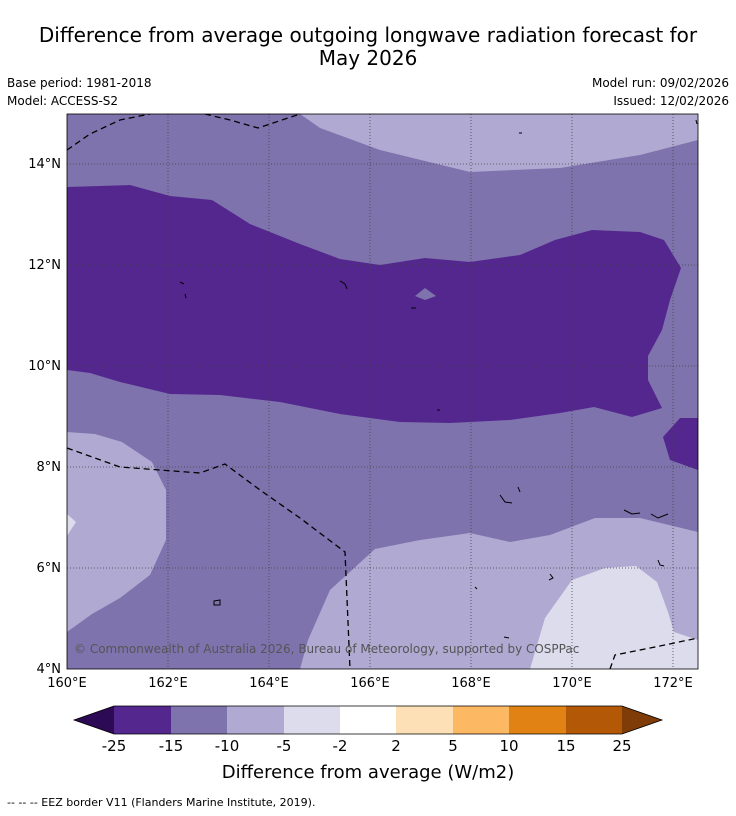 The image size is (736, 816). What do you see at coordinates (642, 720) in the screenshot?
I see `colorbar-high-extension` at bounding box center [642, 720].